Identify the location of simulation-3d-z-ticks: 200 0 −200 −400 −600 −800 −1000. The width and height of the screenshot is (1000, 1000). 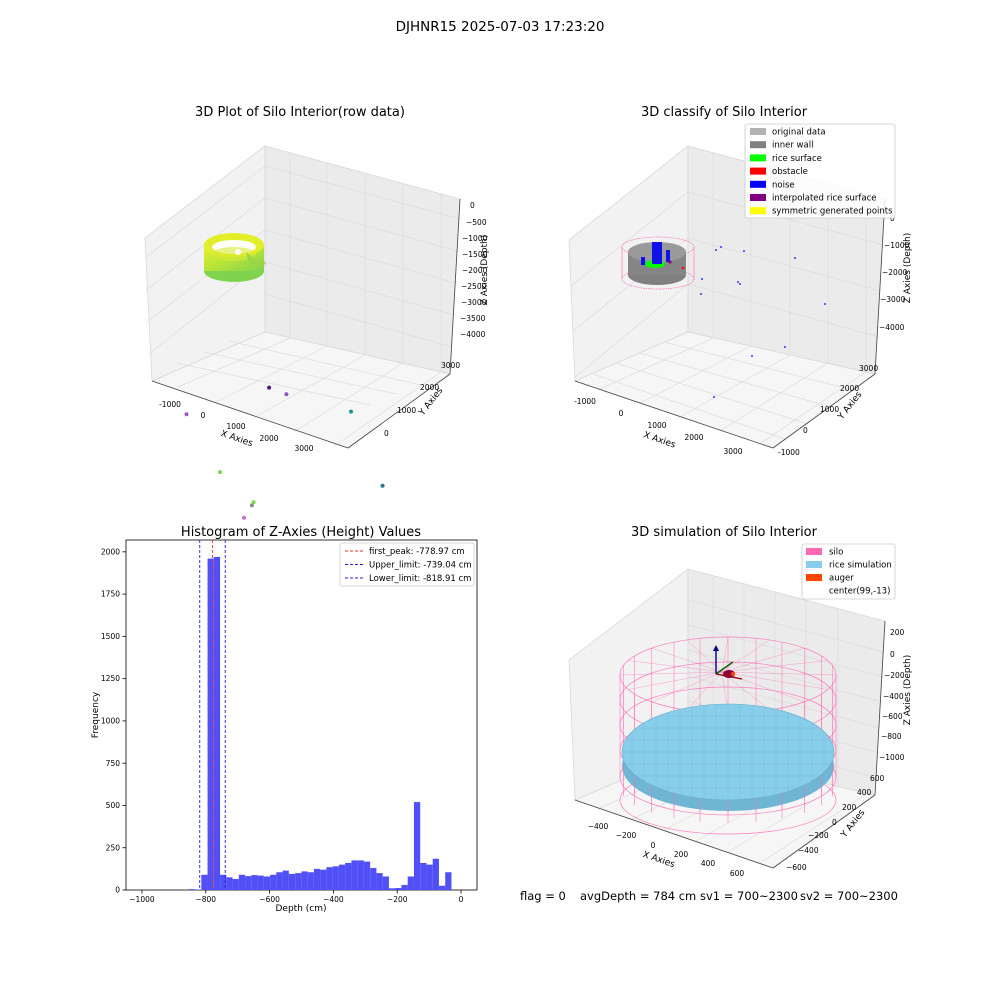
(892, 695).